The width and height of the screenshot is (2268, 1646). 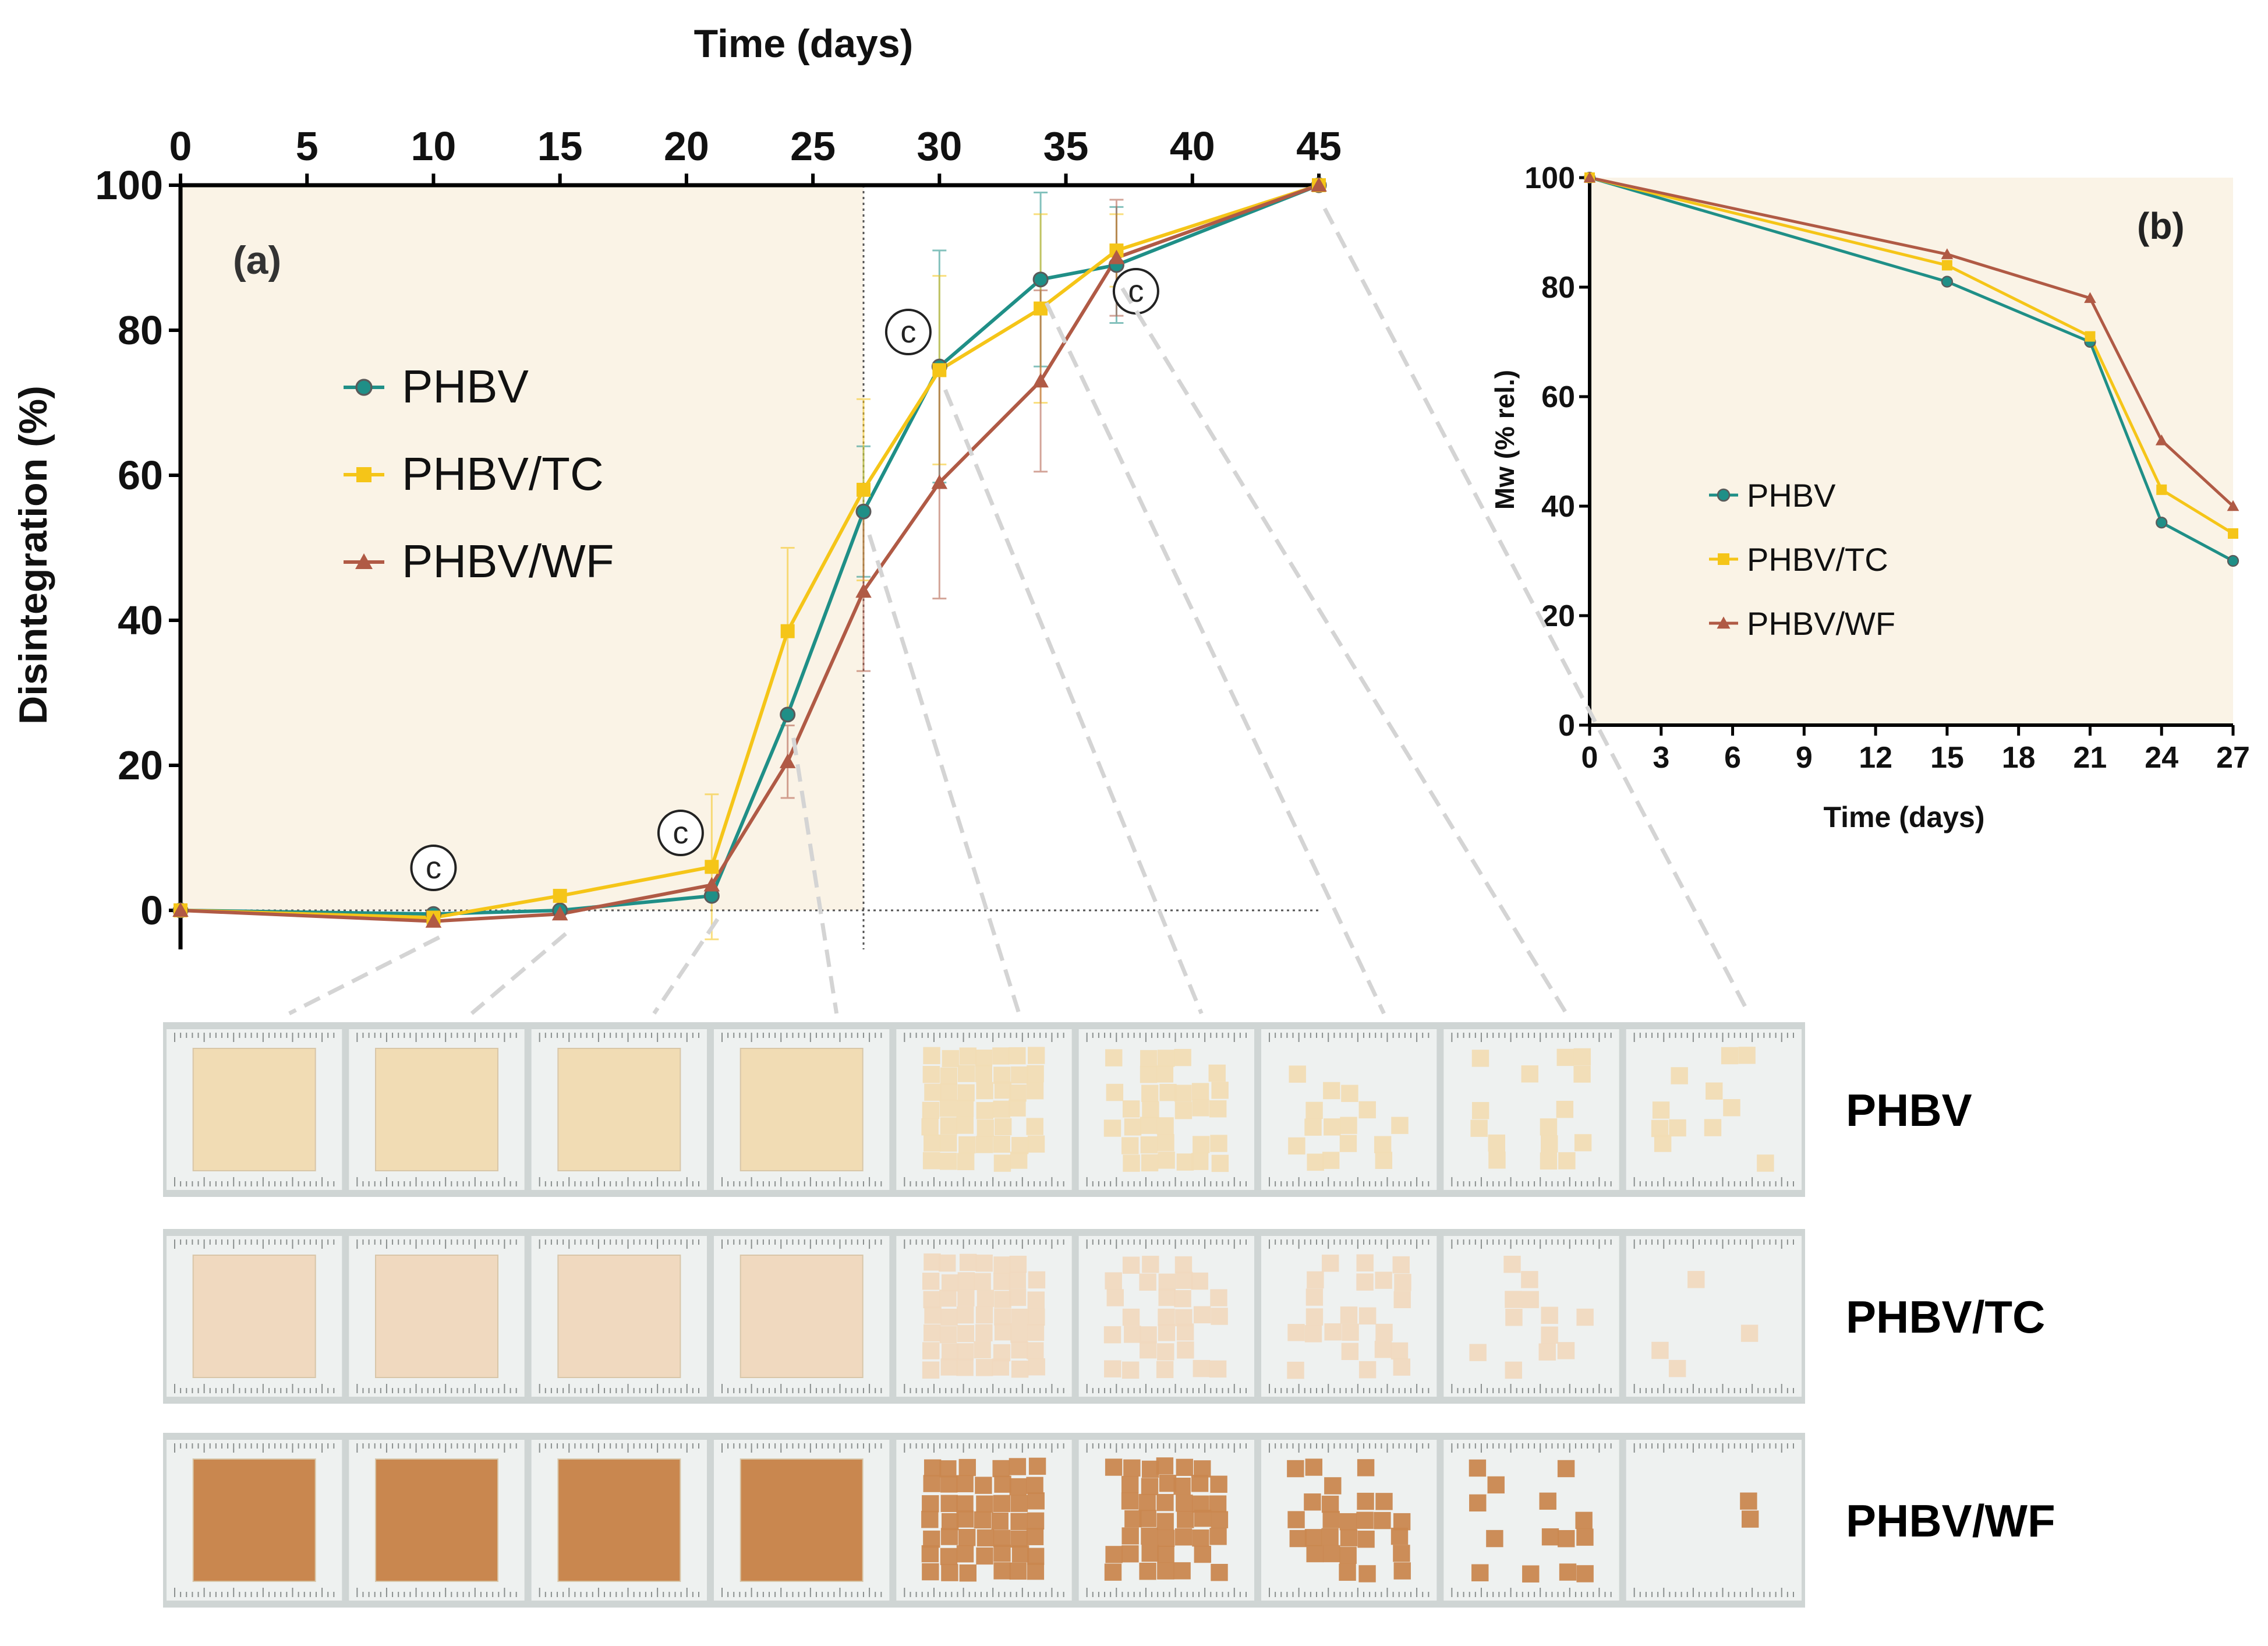 What do you see at coordinates (813, 146) in the screenshot?
I see `chart-a-x-tick-label: 25` at bounding box center [813, 146].